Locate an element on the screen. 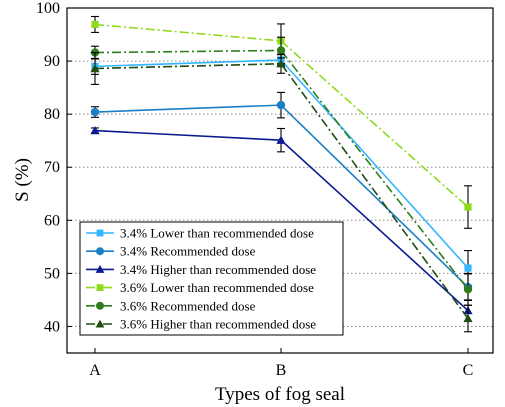 This screenshot has width=505, height=407. legend-label: 3.4% Lower than recommended dose is located at coordinates (217, 233).